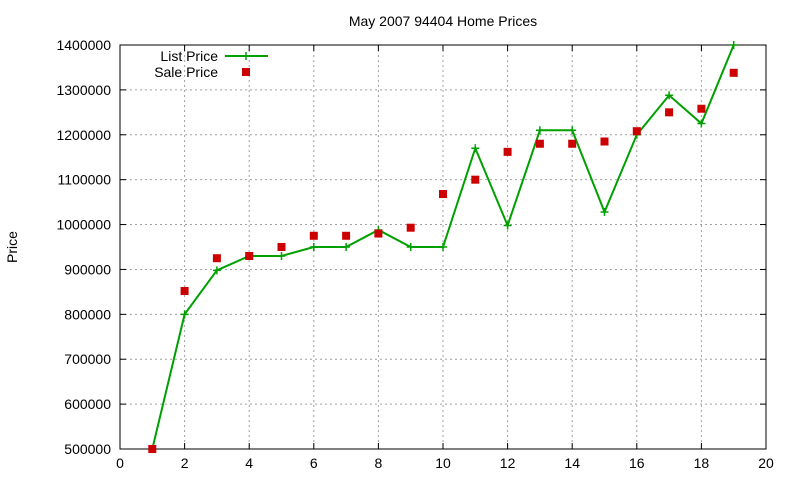  Describe the element at coordinates (702, 463) in the screenshot. I see `x-tick-label: 18` at that location.